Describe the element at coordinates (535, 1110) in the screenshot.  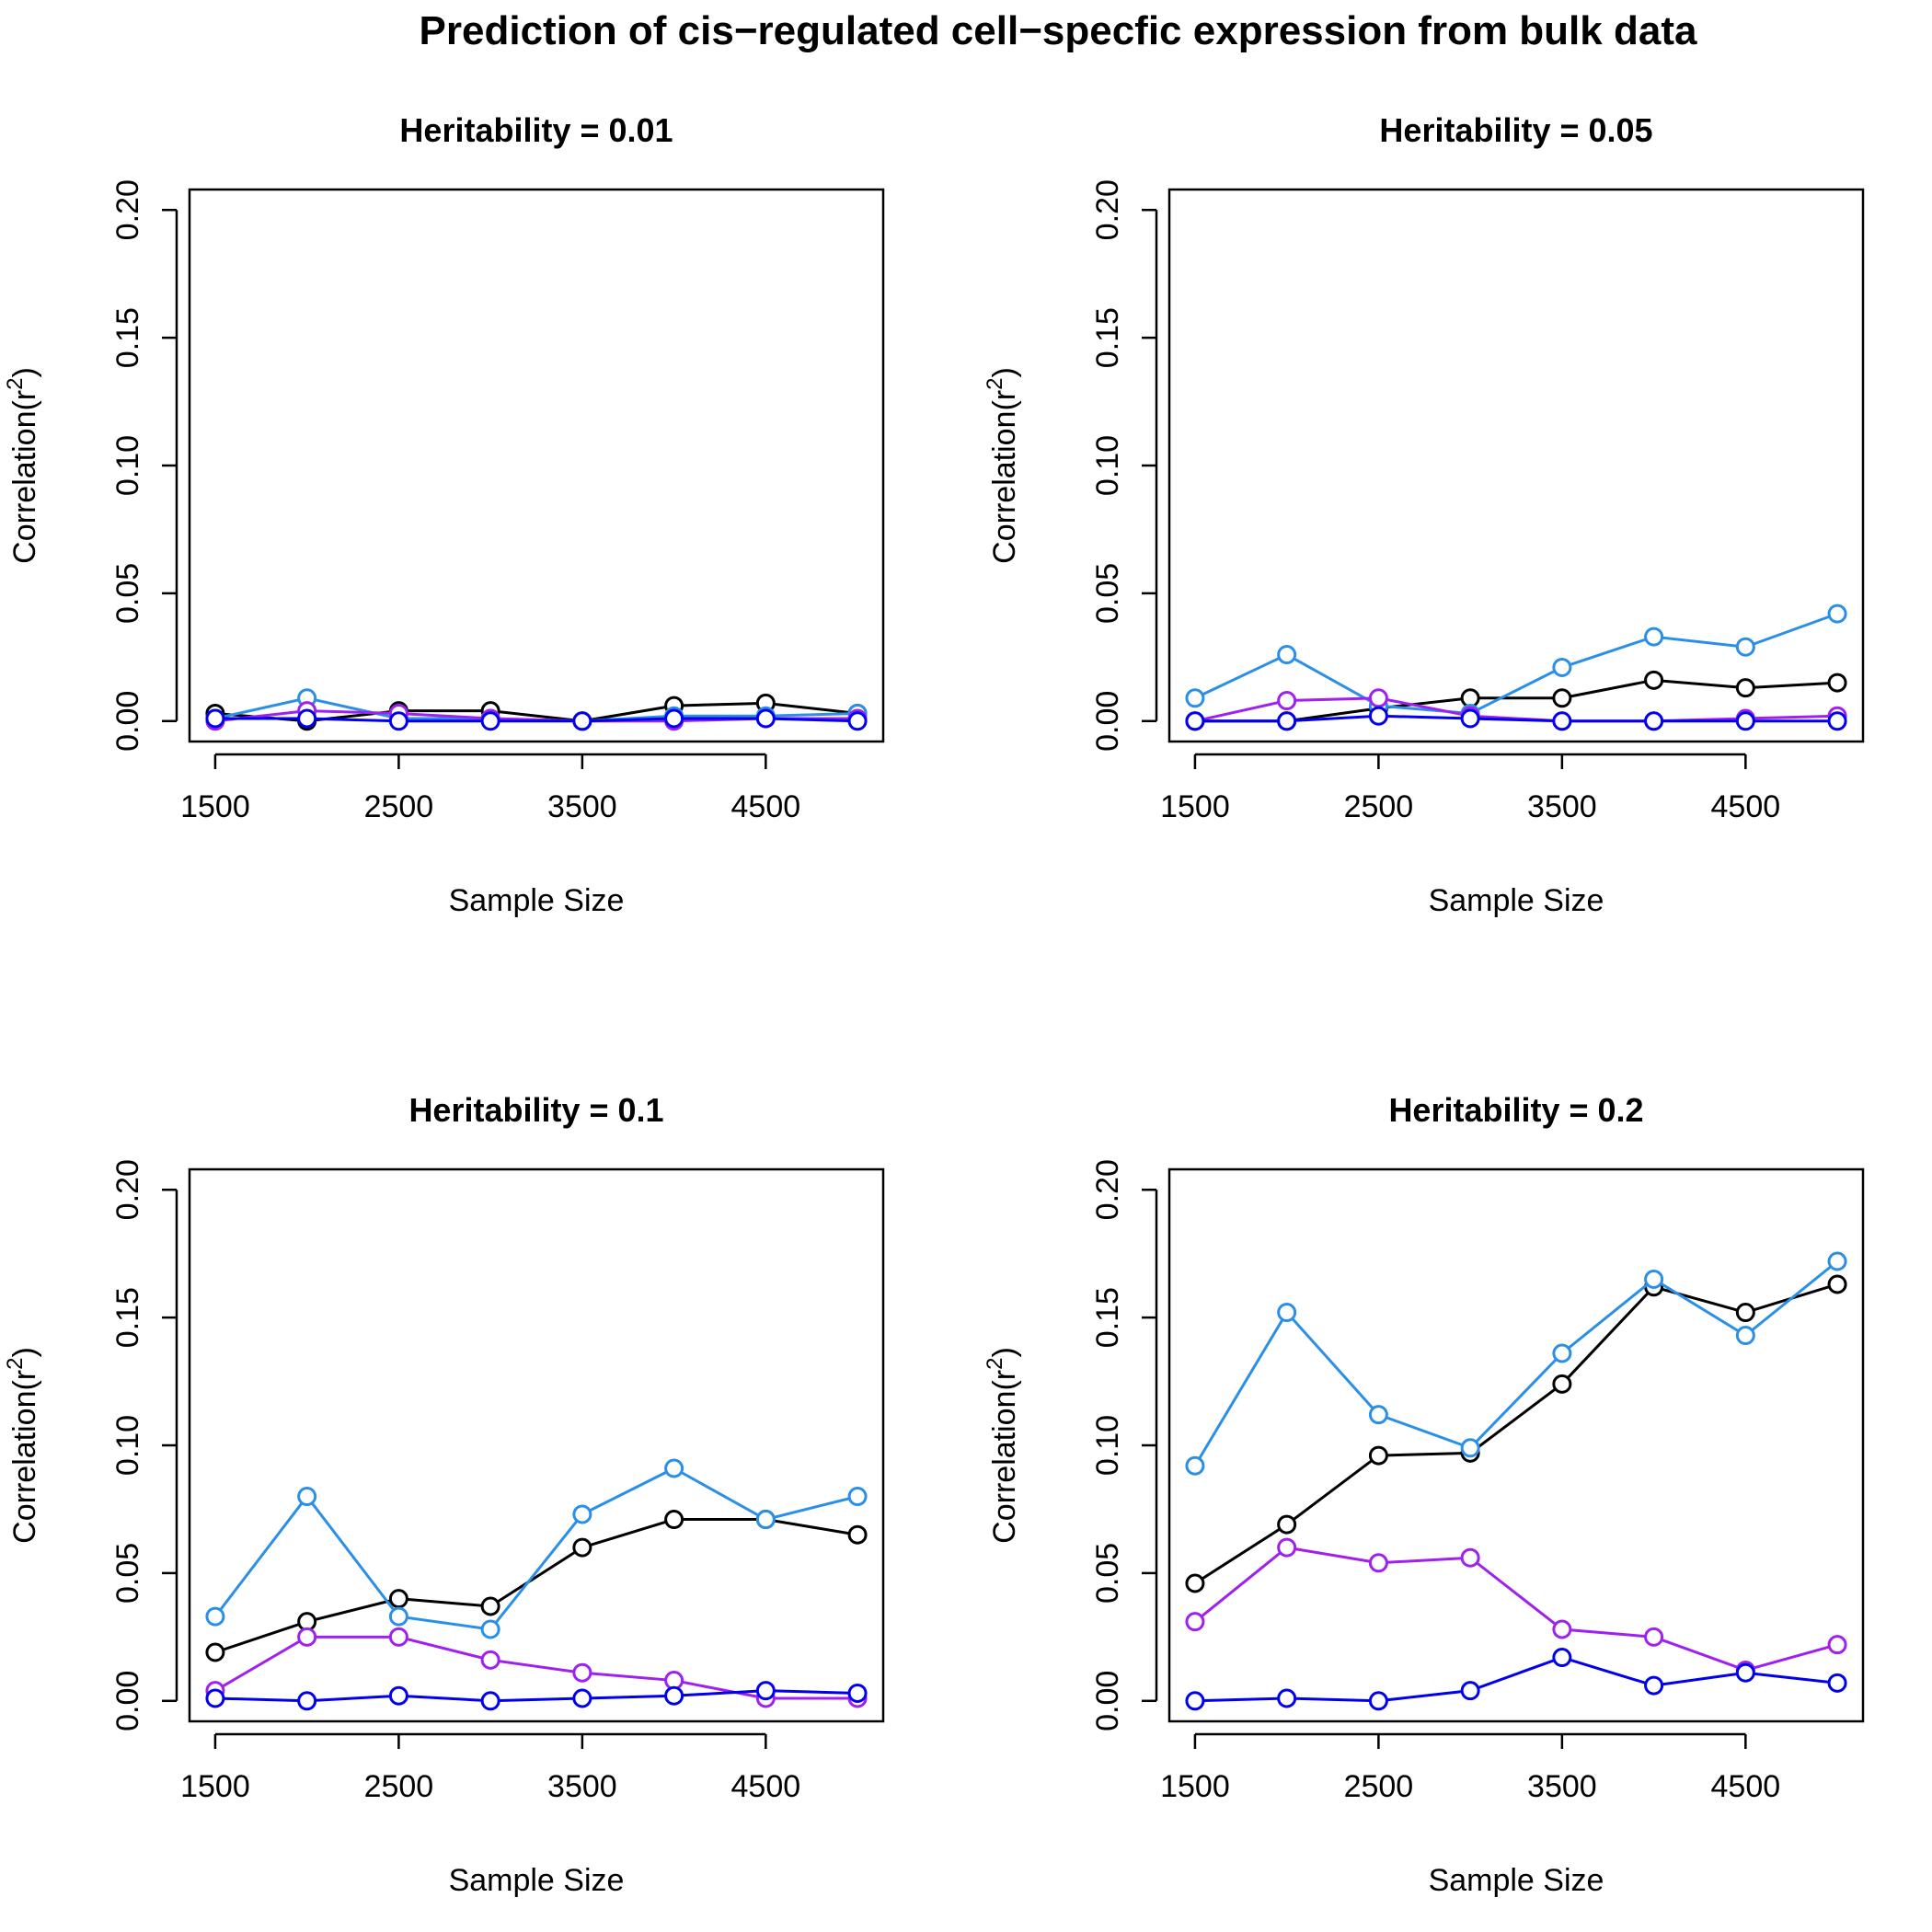
I see `panel-title: Heritability = 0.1` at that location.